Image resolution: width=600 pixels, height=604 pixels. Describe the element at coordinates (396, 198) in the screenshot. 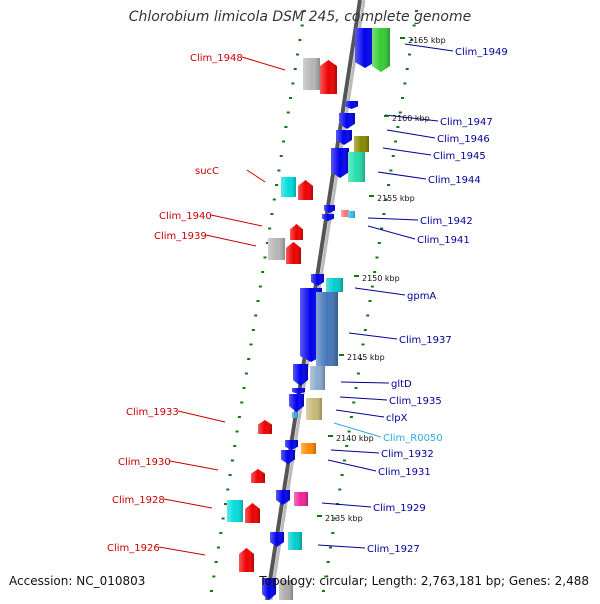

I see `ruler-label: 2155 kbp` at that location.